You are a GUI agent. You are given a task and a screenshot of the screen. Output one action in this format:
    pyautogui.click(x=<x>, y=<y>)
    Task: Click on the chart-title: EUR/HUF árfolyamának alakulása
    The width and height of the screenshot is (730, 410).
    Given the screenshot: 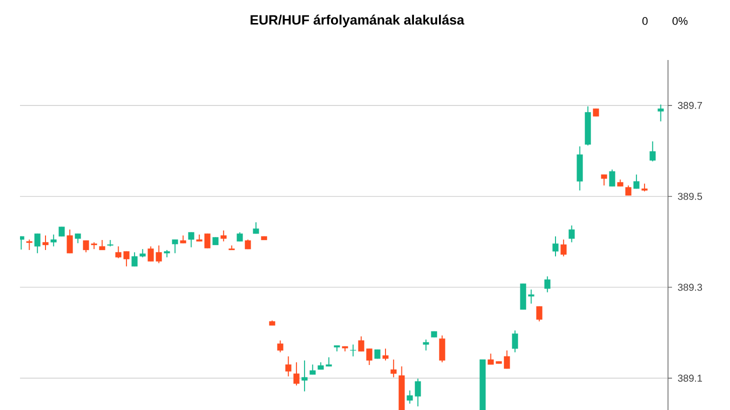 What is the action you would take?
    pyautogui.click(x=357, y=21)
    